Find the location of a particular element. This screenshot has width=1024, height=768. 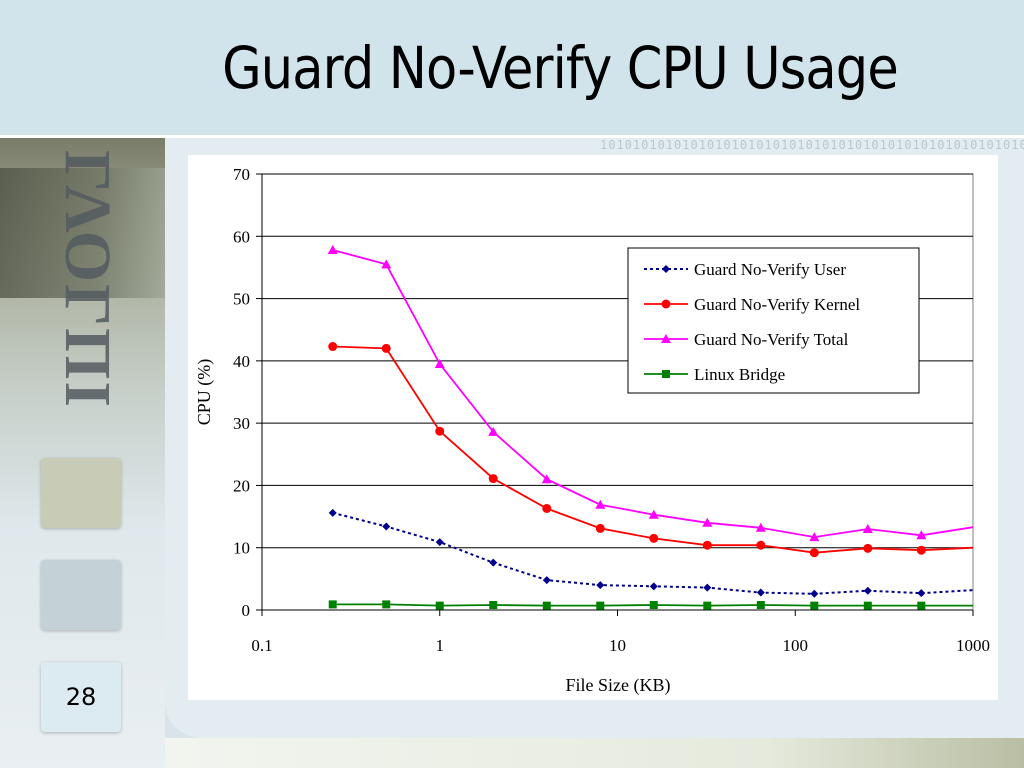

vertical-logo-graphic: ΓΛΟΓΠΙ is located at coordinates (87, 279).